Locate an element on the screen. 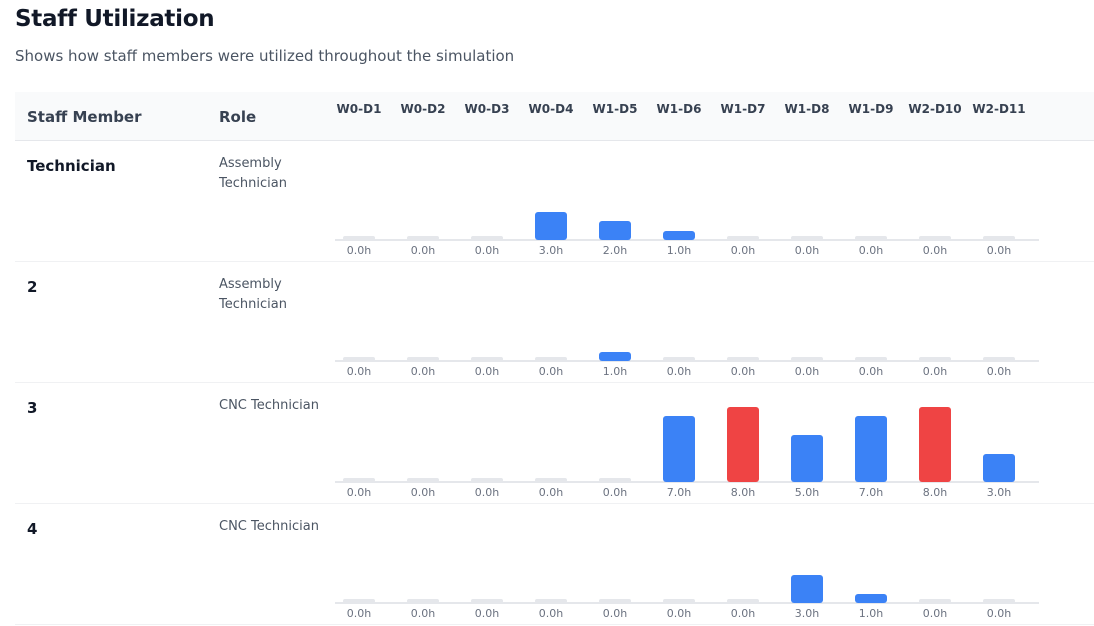 The width and height of the screenshot is (1094, 626). staff-role: CNC Technician is located at coordinates (269, 405).